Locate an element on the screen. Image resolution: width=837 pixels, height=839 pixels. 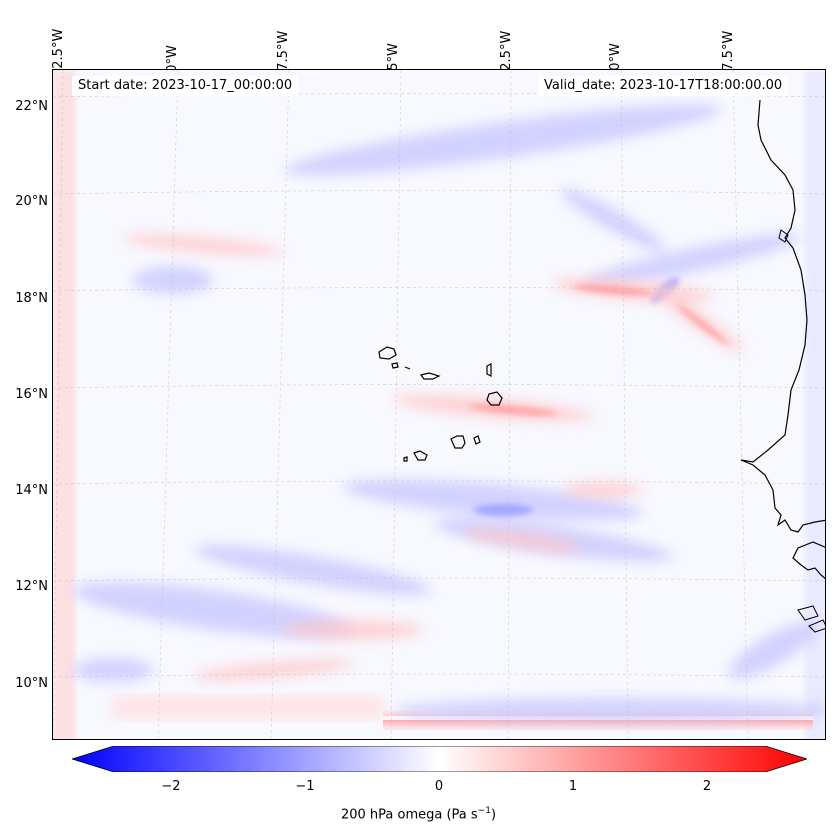
cape-verde-islands is located at coordinates (440, 404).